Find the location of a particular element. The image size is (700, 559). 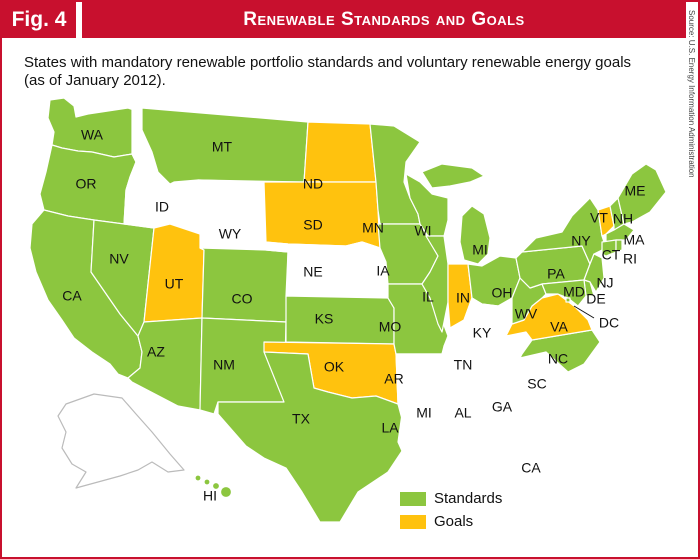

label-fl: CA is located at coordinates (531, 468).